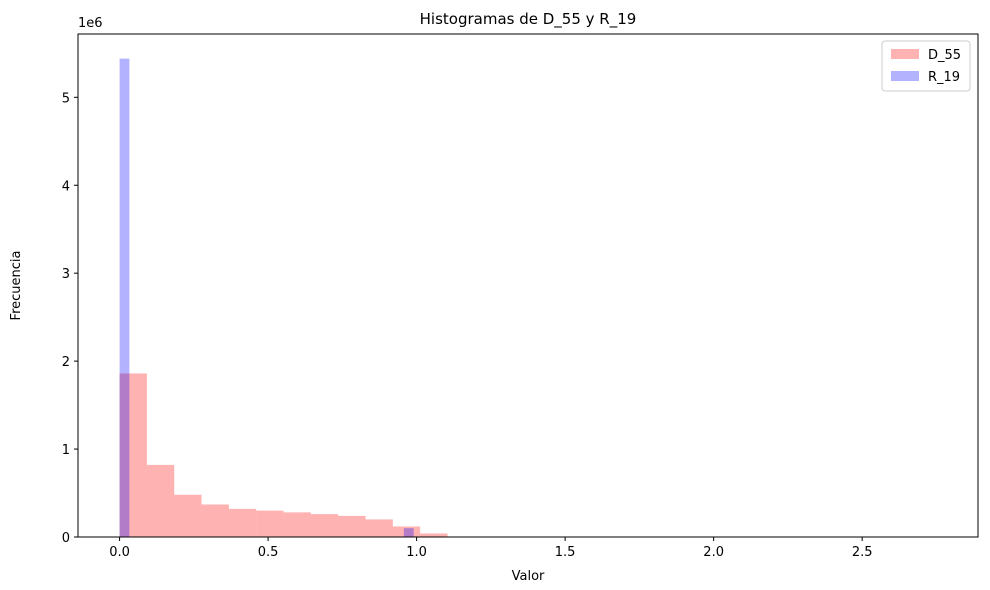 Image resolution: width=990 pixels, height=590 pixels. What do you see at coordinates (944, 55) in the screenshot?
I see `legend-label-d_55: D_55` at bounding box center [944, 55].